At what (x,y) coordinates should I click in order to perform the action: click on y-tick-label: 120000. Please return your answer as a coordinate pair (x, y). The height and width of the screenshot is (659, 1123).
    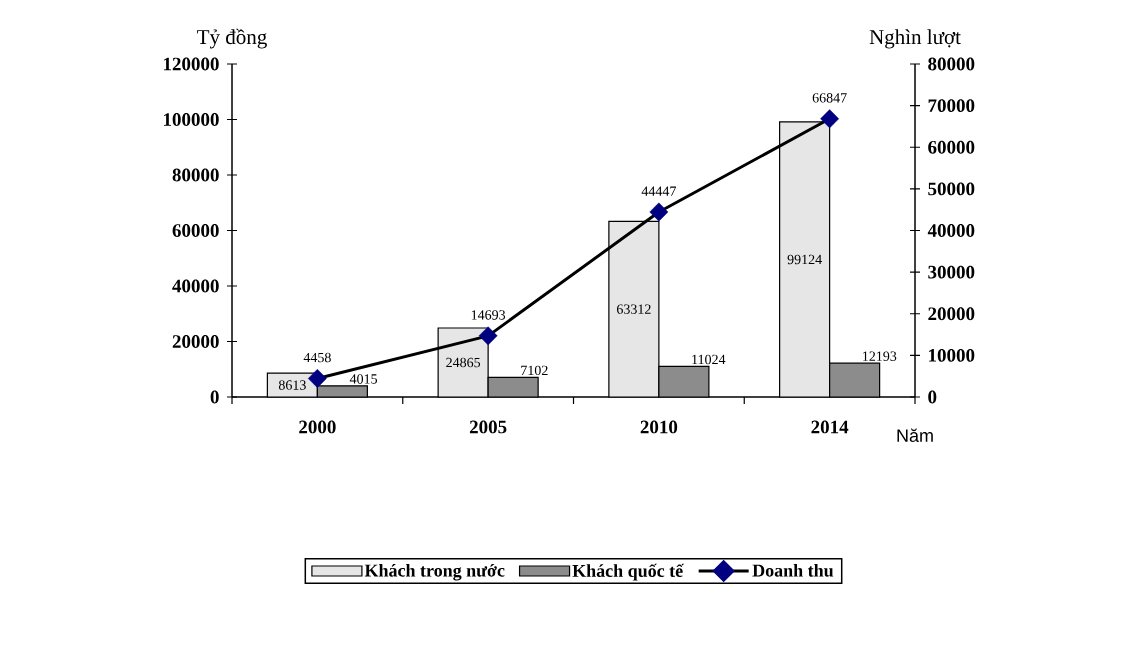
    Looking at the image, I should click on (191, 64).